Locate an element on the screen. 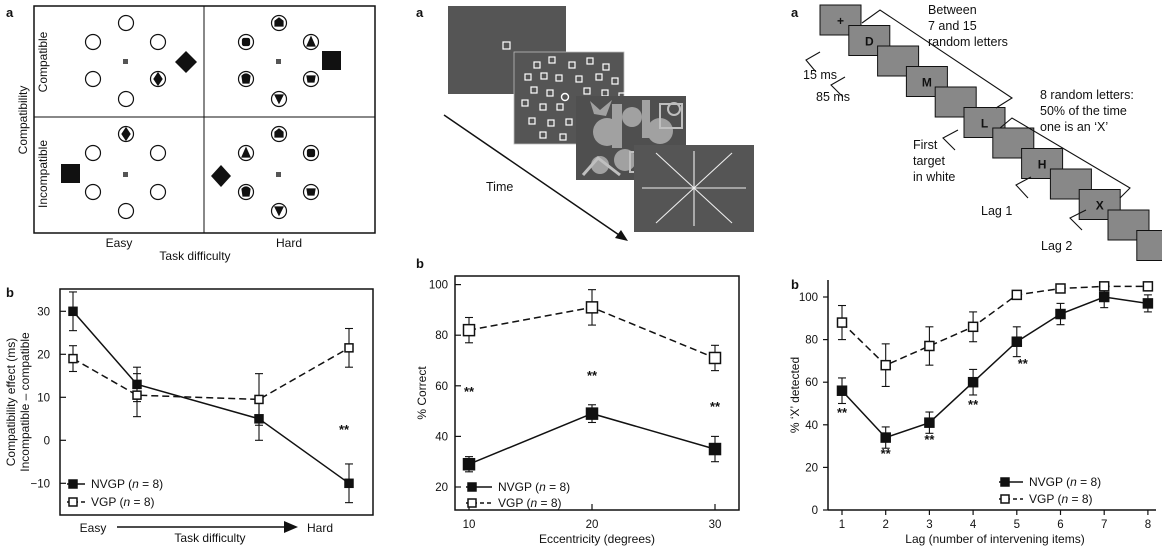  chart2-xtick-label: 20 is located at coordinates (592, 525).